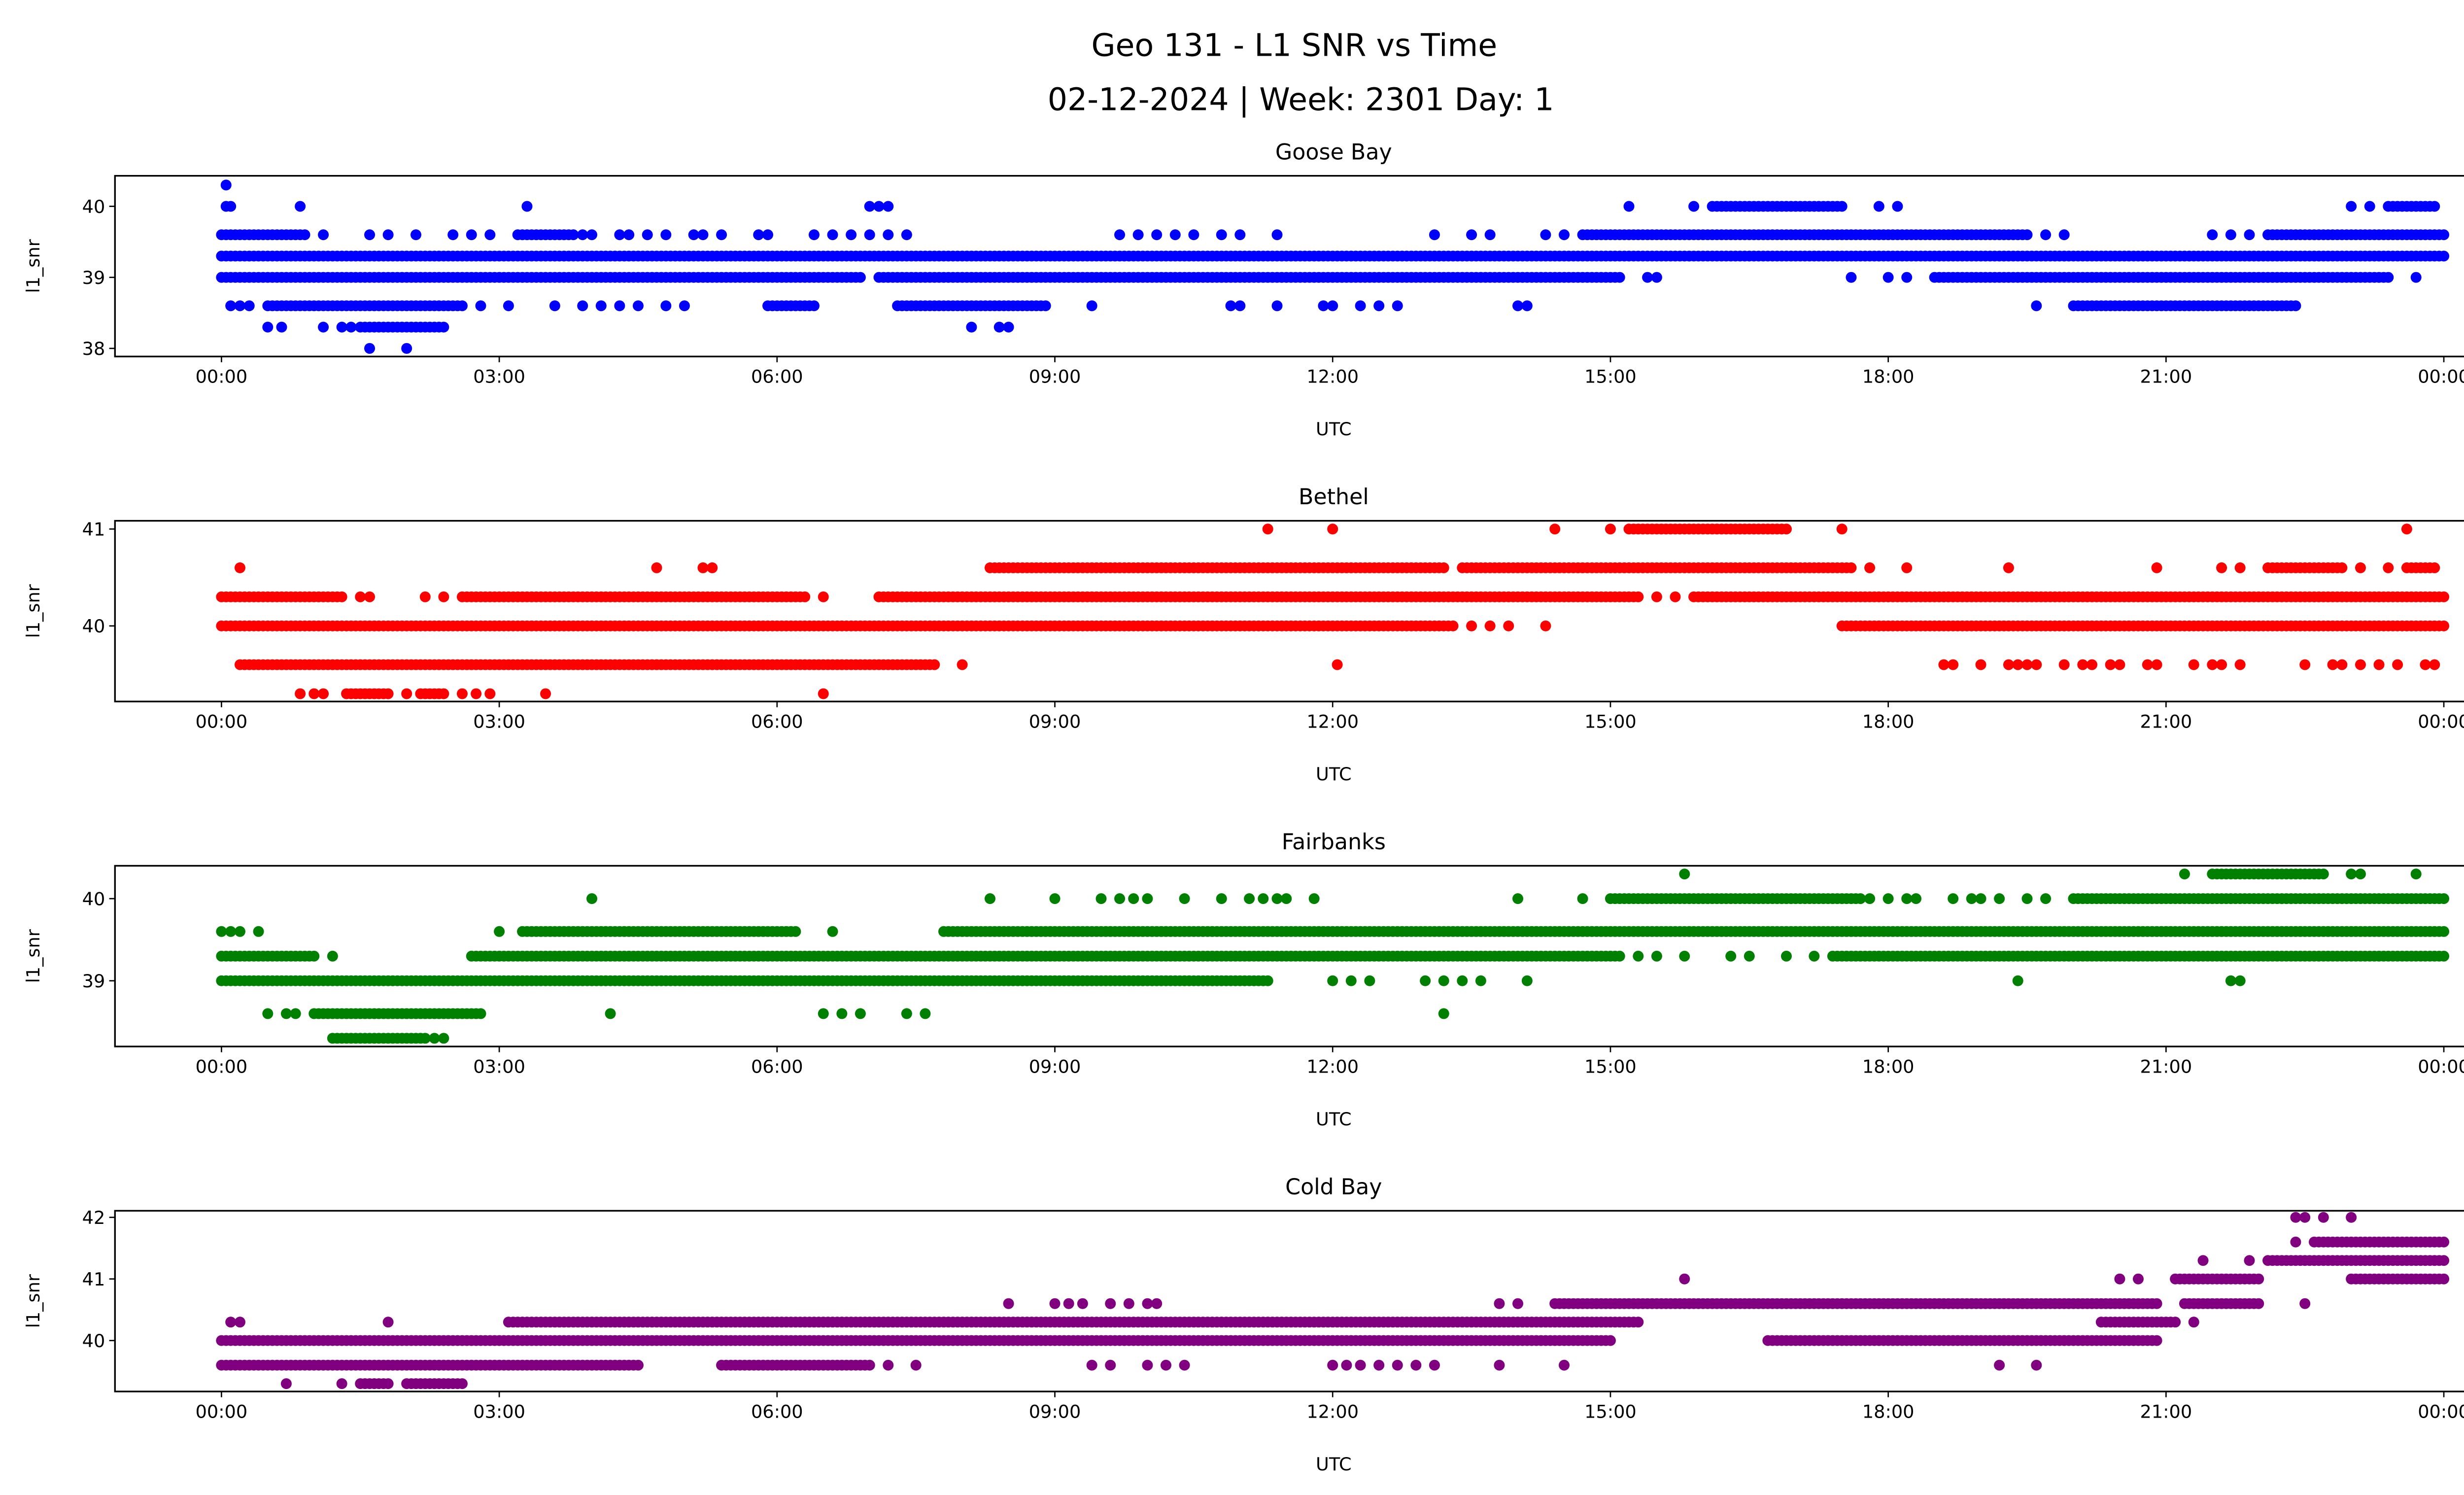 The width and height of the screenshot is (2464, 1495). Describe the element at coordinates (93, 898) in the screenshot. I see `y-tick-label: 40` at that location.